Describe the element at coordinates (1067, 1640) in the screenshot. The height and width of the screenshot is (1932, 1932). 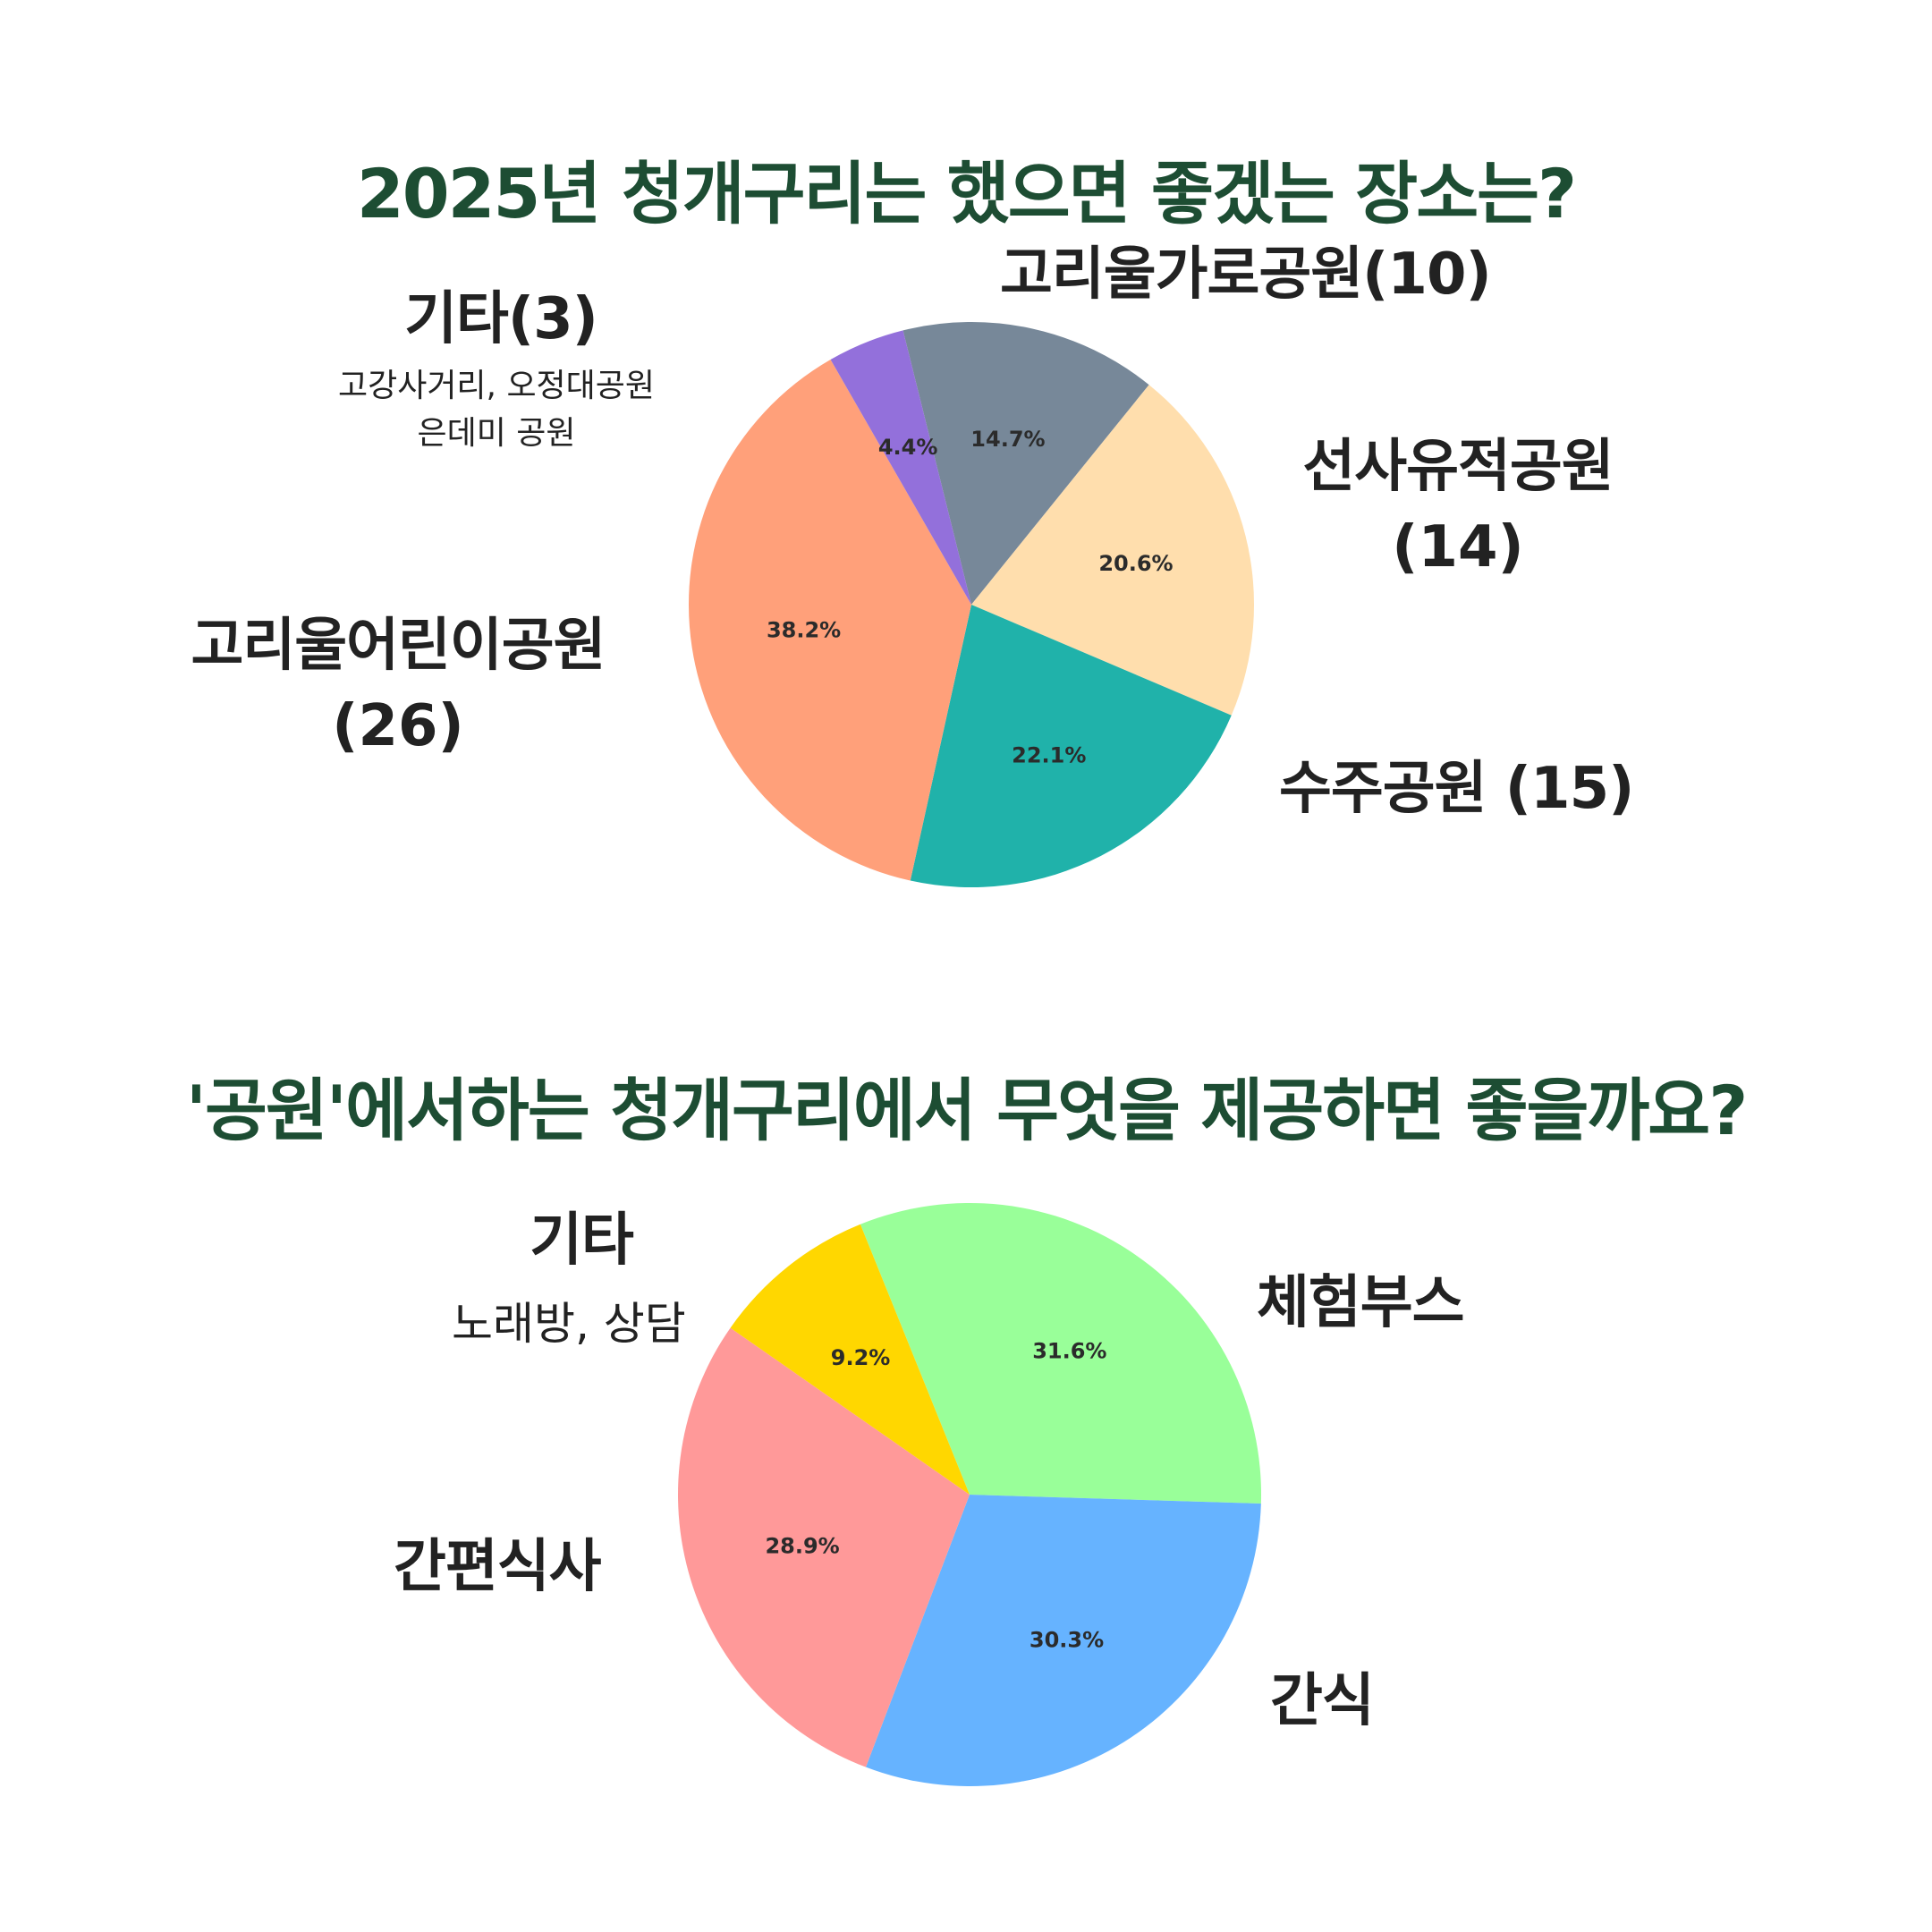
I see `pie-slice-percent-label: 30.3%` at that location.